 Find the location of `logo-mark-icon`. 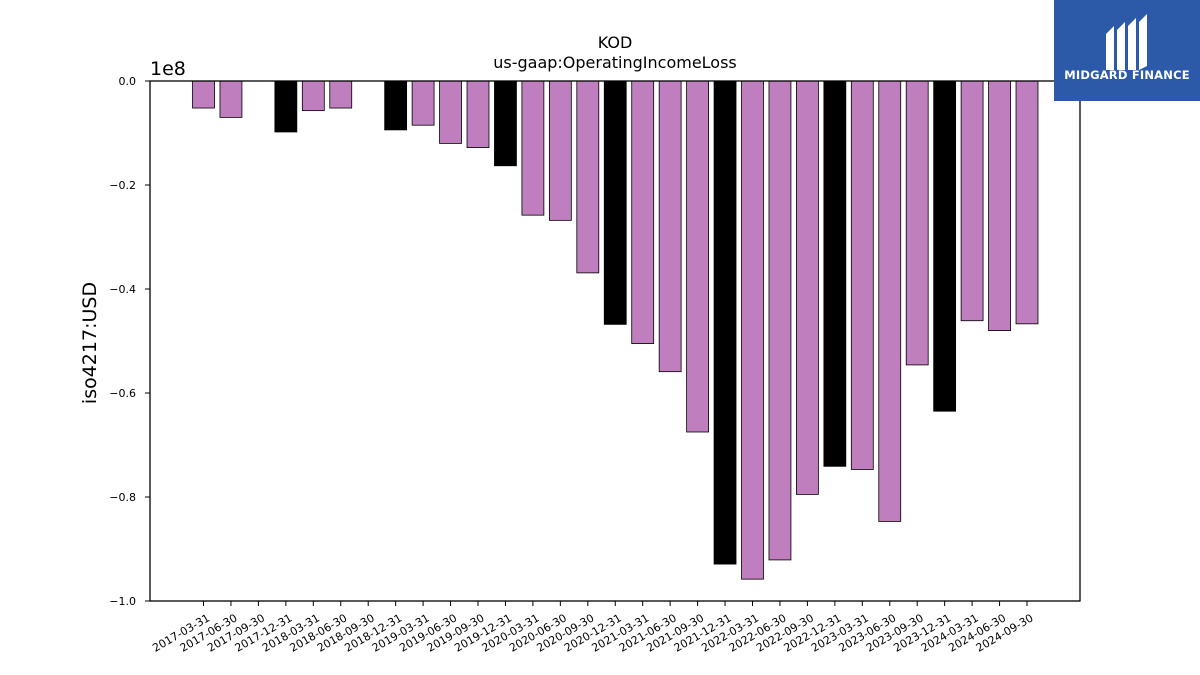

logo-mark-icon is located at coordinates (1126, 42).